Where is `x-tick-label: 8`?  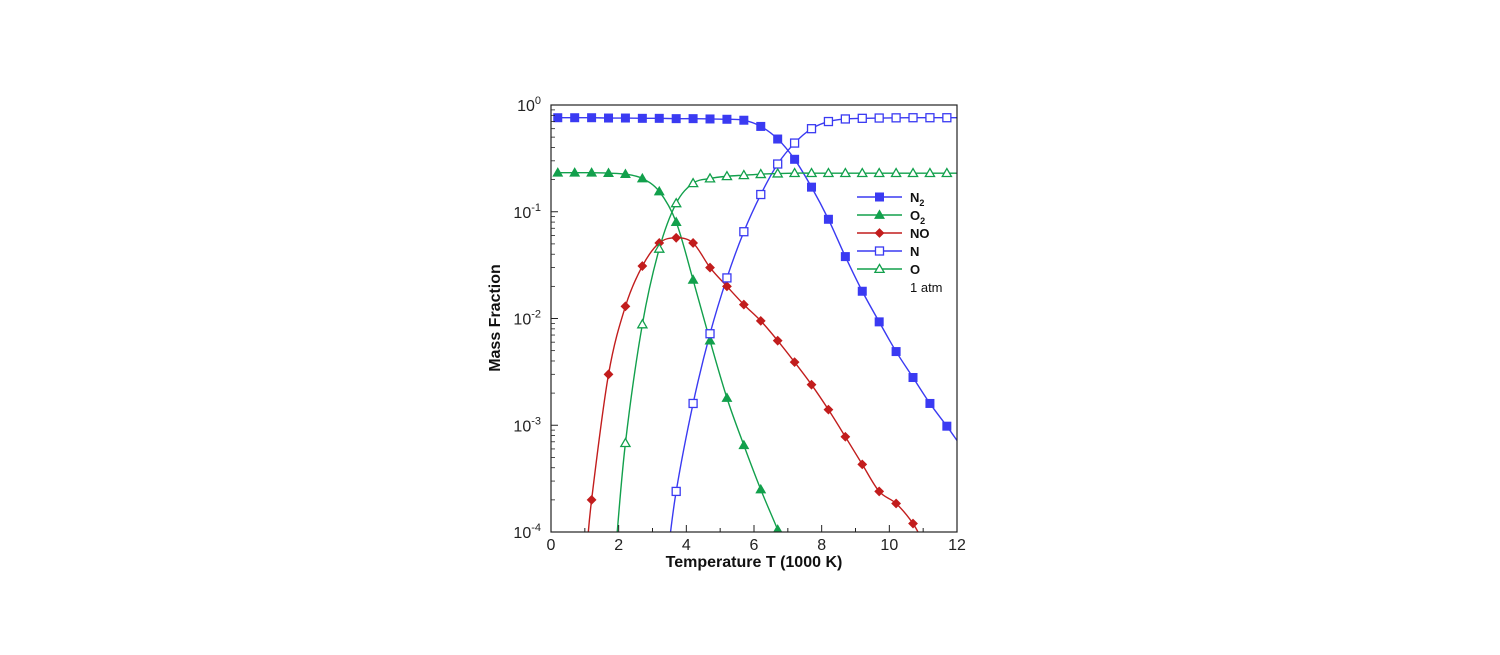 x-tick-label: 8 is located at coordinates (821, 545).